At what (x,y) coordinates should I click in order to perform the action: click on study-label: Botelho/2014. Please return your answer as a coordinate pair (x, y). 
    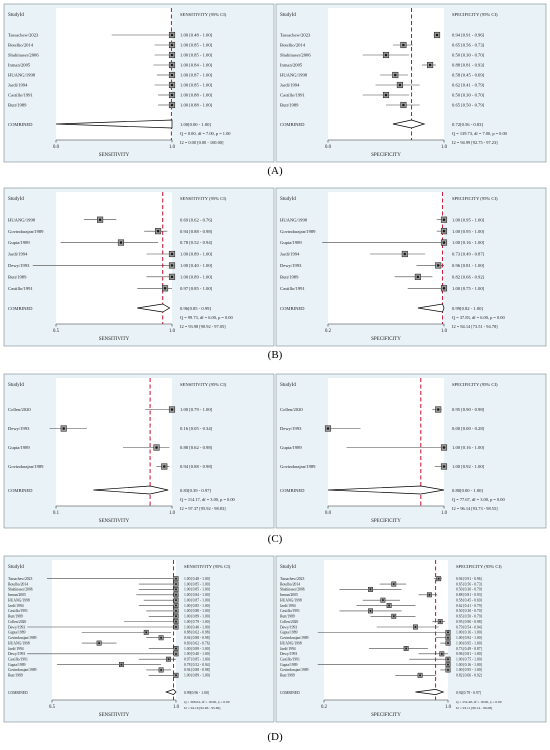
    Looking at the image, I should click on (290, 584).